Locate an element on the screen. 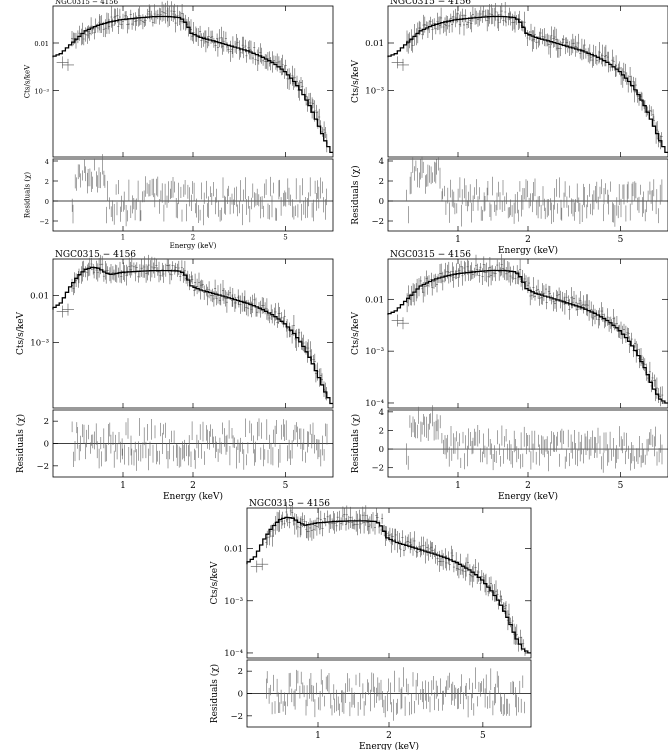 The width and height of the screenshot is (668, 750). spectrum-axes-frame is located at coordinates (193, 333).